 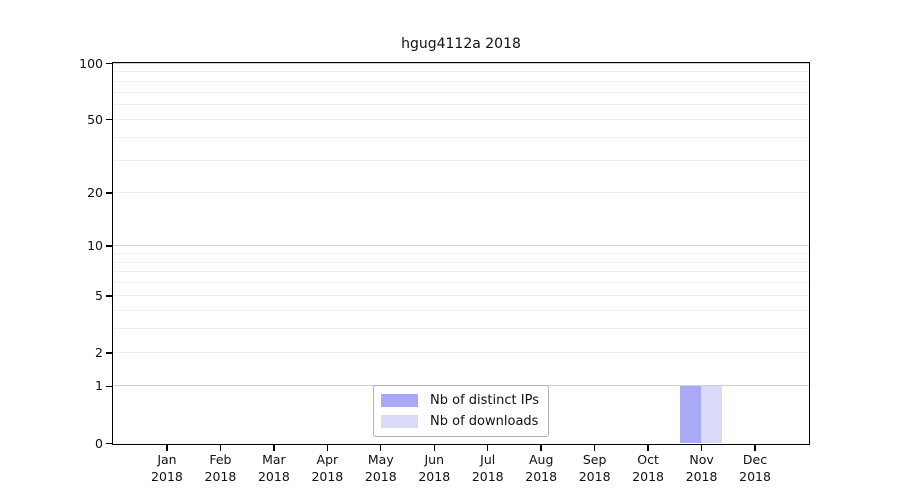 I want to click on x-tick-mark-sep, so click(x=594, y=448).